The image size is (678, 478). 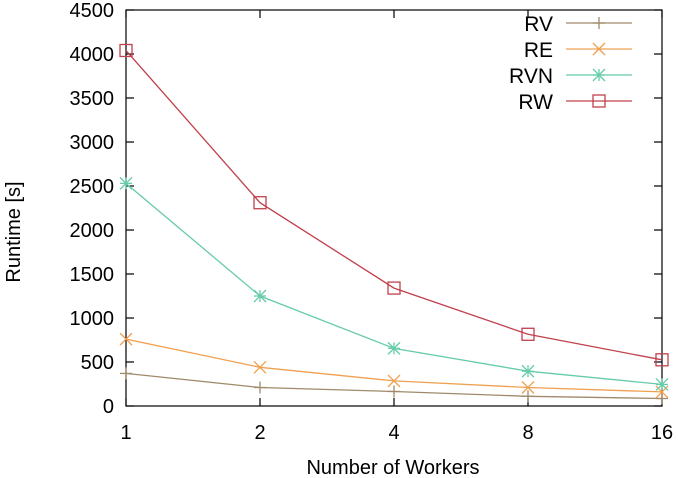 I want to click on x-tick-label: 4, so click(x=393, y=433).